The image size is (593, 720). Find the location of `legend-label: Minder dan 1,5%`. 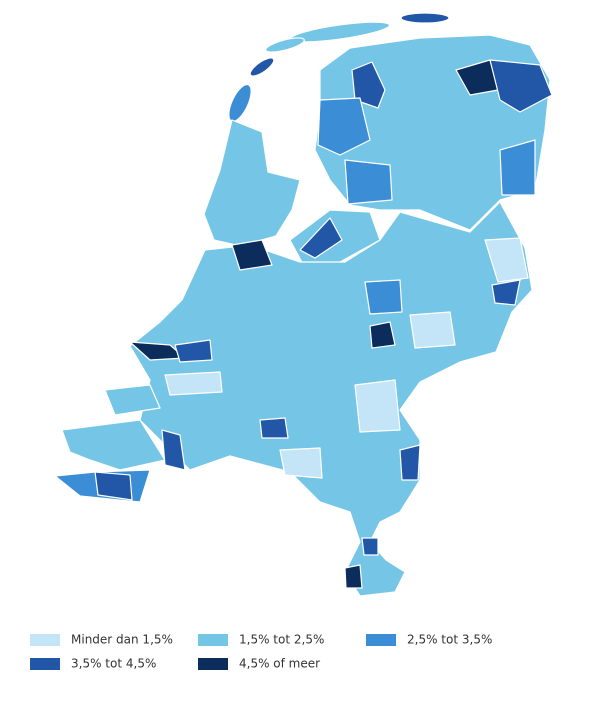

legend-label: Minder dan 1,5% is located at coordinates (122, 640).